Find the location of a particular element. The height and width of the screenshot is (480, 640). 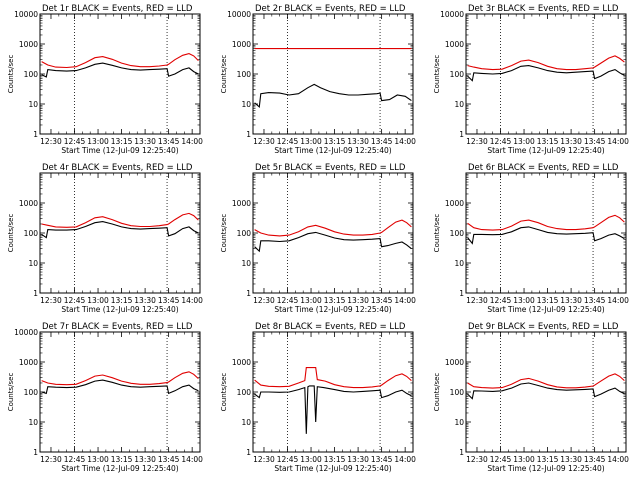

panel-title: Det 8r BLACK = Events, RED = LLD is located at coordinates (330, 327).